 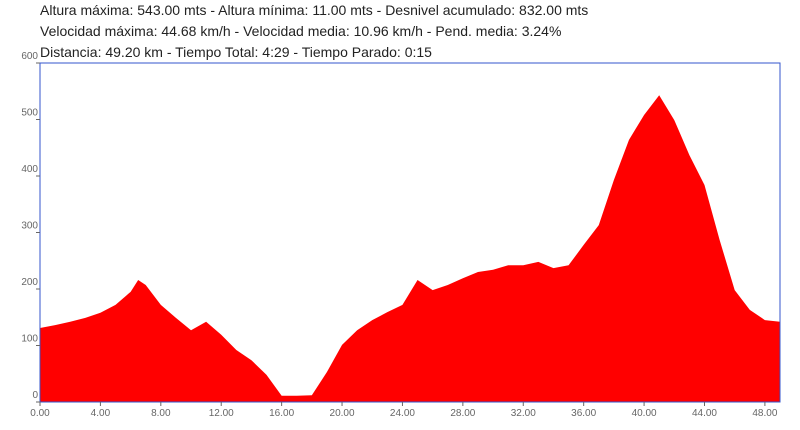 What do you see at coordinates (462, 413) in the screenshot?
I see `x-tick-label: 28.00` at bounding box center [462, 413].